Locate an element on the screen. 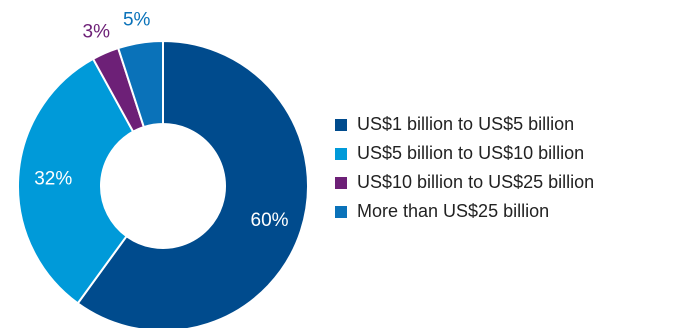 The image size is (693, 328). legend-item: US$1 billion to US$5 billion is located at coordinates (464, 124).